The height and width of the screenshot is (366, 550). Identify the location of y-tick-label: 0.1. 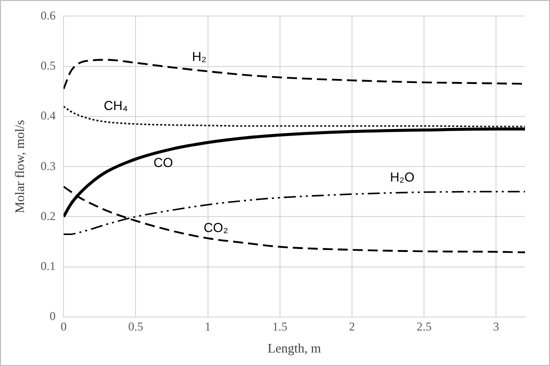
(48, 266).